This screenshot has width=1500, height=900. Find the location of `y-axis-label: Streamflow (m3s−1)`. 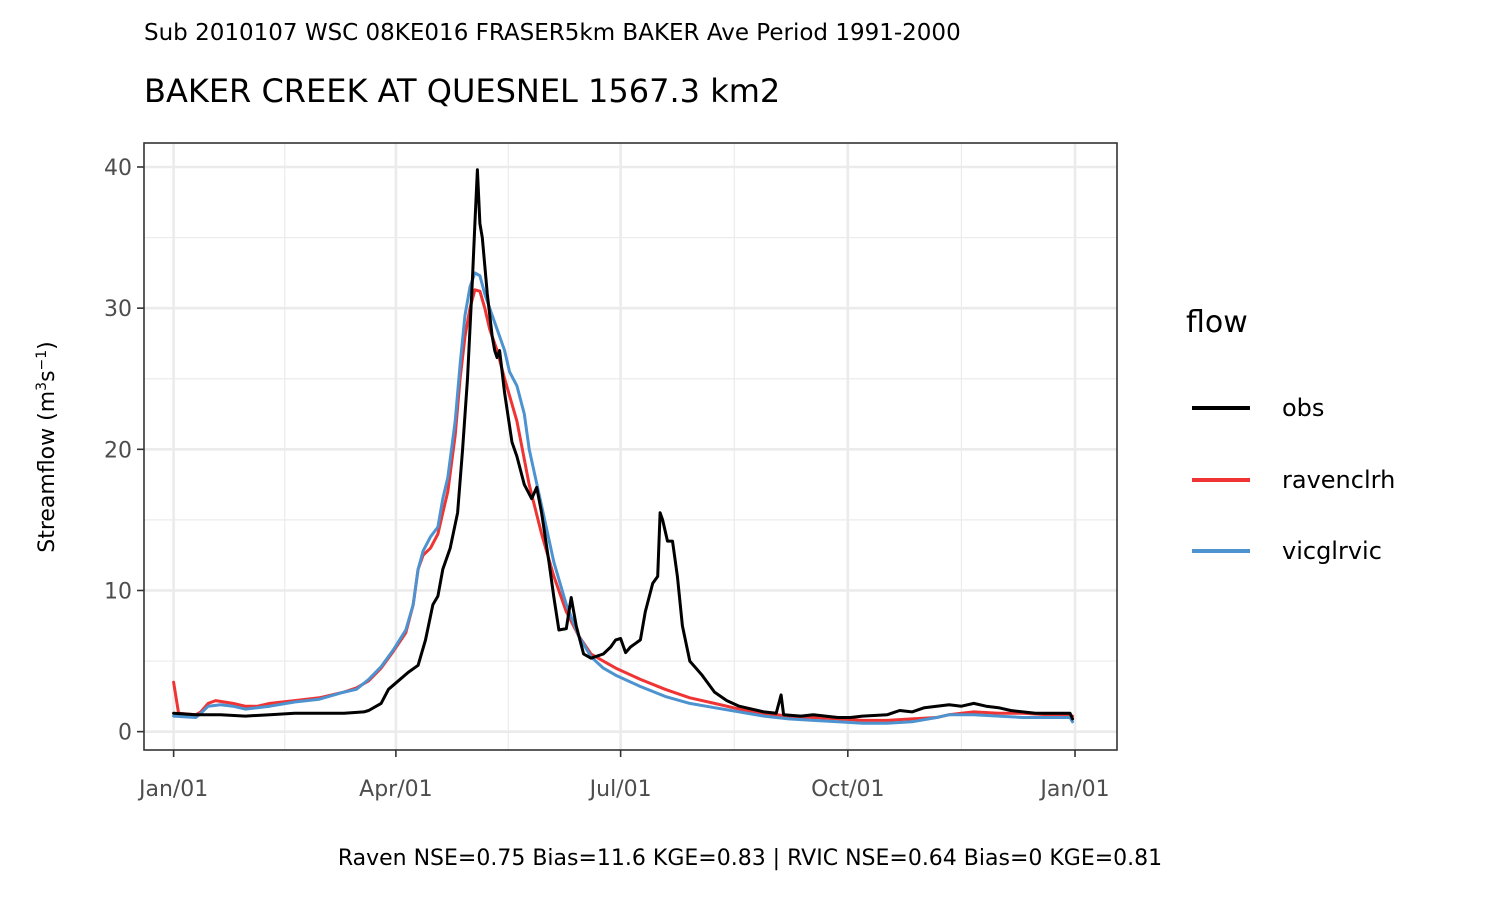

y-axis-label: Streamflow (m3s−1) is located at coordinates (47, 447).